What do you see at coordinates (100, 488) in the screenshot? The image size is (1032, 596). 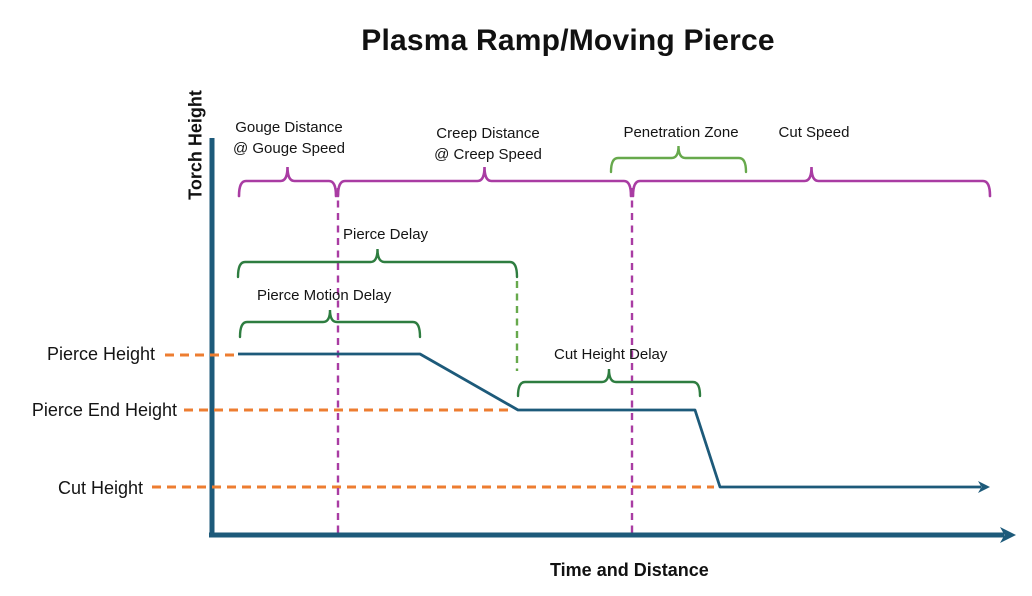 I see `cut-height-label: Cut Height` at bounding box center [100, 488].